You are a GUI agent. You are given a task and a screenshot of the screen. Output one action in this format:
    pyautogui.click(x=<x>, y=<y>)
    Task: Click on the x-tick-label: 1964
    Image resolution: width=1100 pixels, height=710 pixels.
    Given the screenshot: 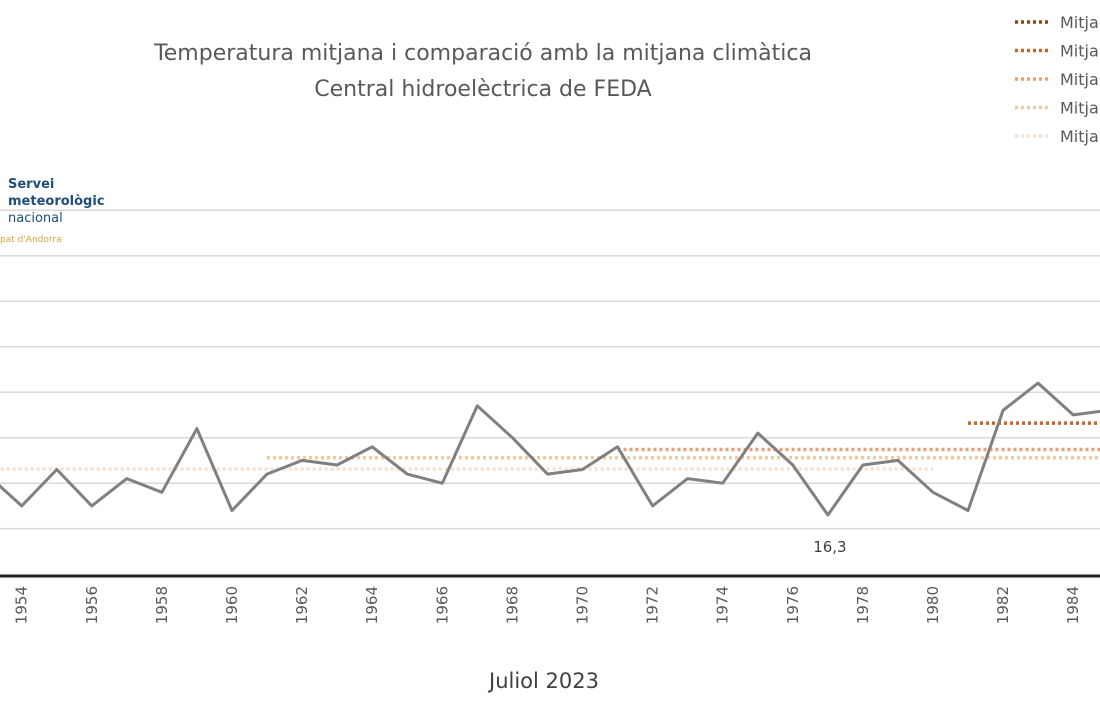 What is the action you would take?
    pyautogui.click(x=372, y=605)
    